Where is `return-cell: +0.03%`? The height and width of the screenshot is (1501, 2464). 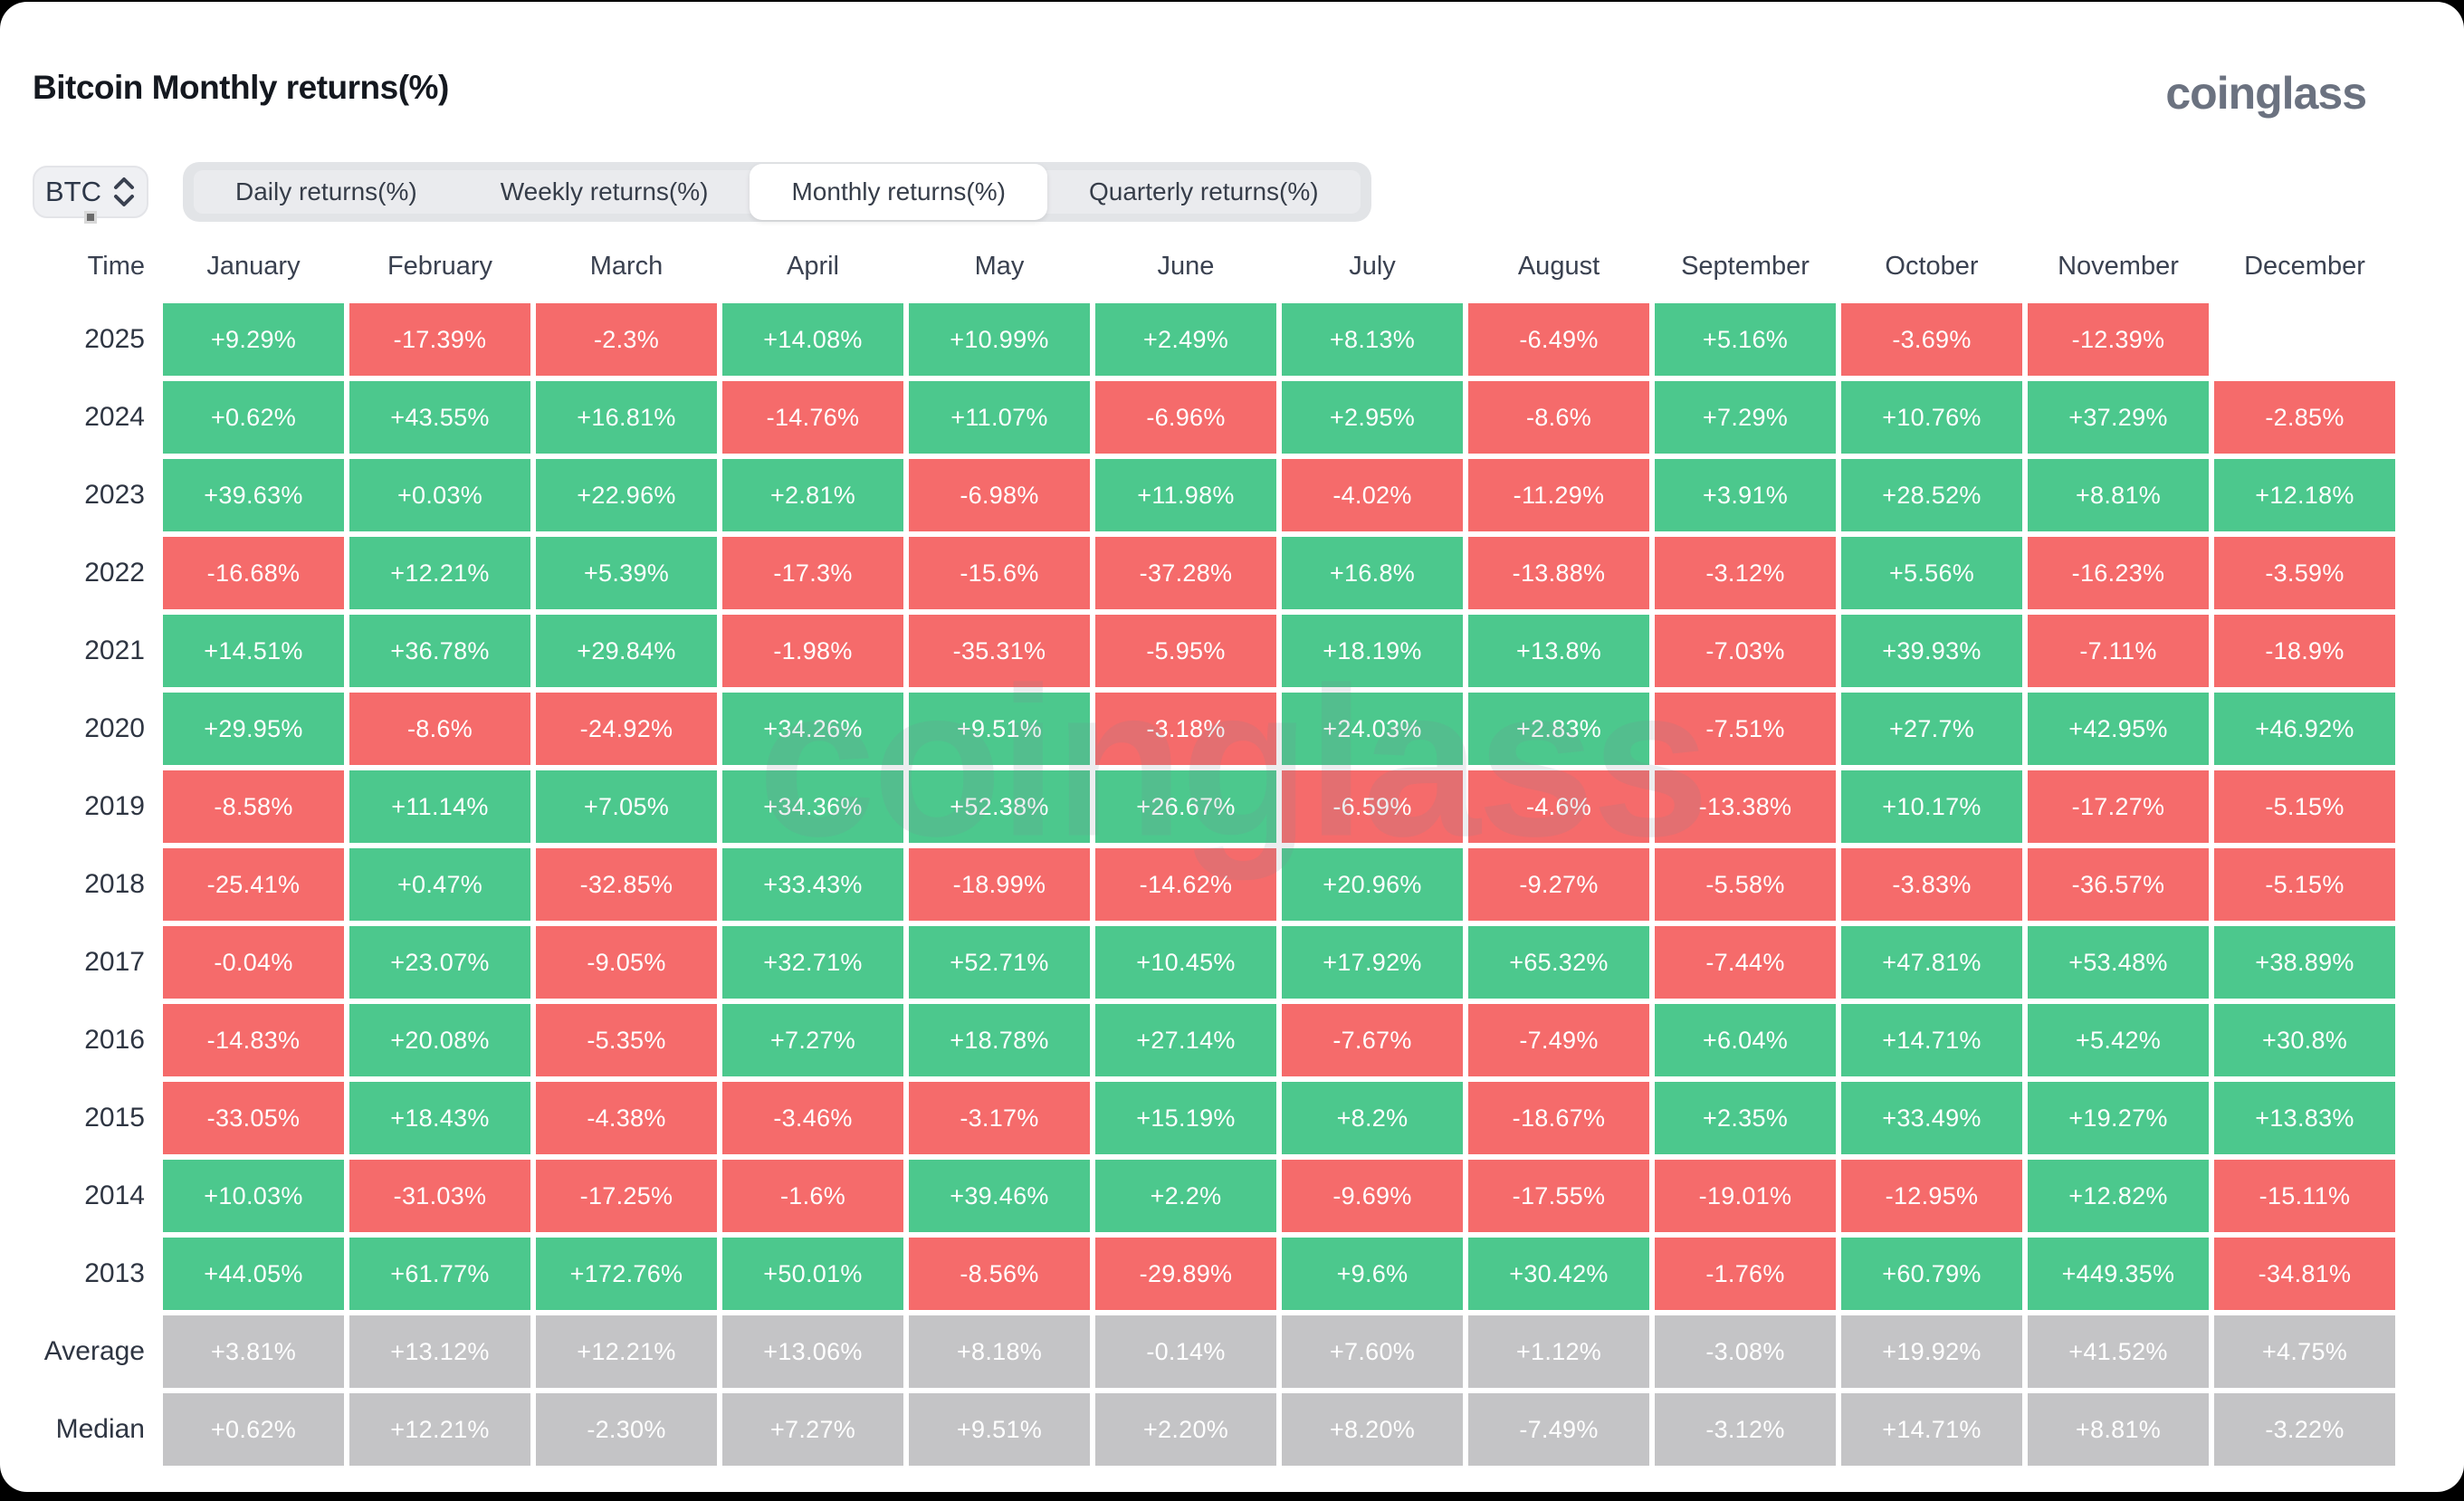
return-cell: +0.03% is located at coordinates (439, 495).